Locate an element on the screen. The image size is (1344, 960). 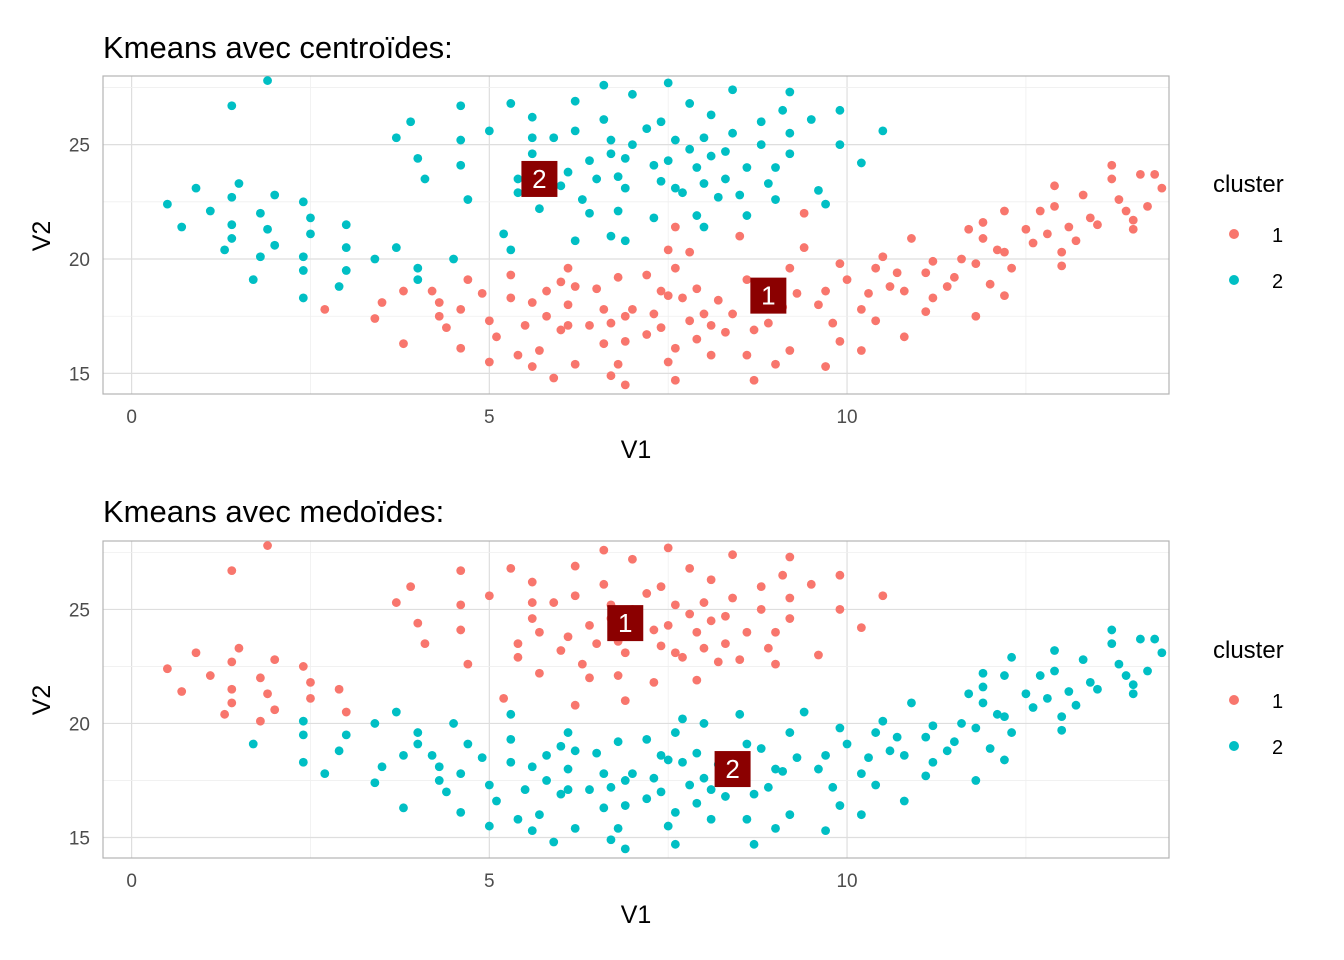
y-tick-label: 25 is located at coordinates (79, 146).